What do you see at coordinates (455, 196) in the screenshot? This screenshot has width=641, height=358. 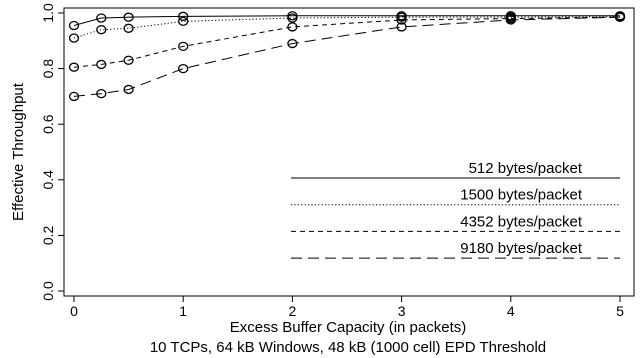 I see `legend-item: 1500 bytes/packet` at bounding box center [455, 196].